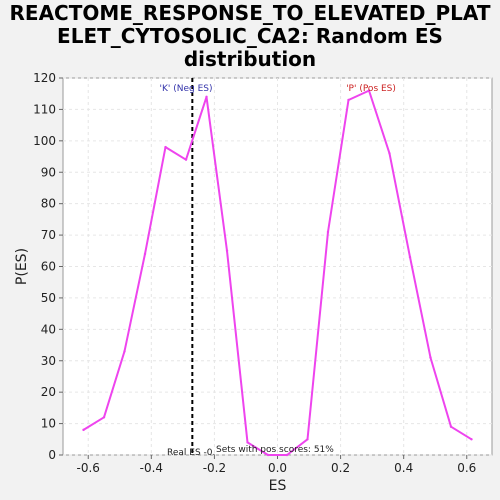 The height and width of the screenshot is (500, 500). I want to click on x-tick-label: 0.0, so click(277, 468).